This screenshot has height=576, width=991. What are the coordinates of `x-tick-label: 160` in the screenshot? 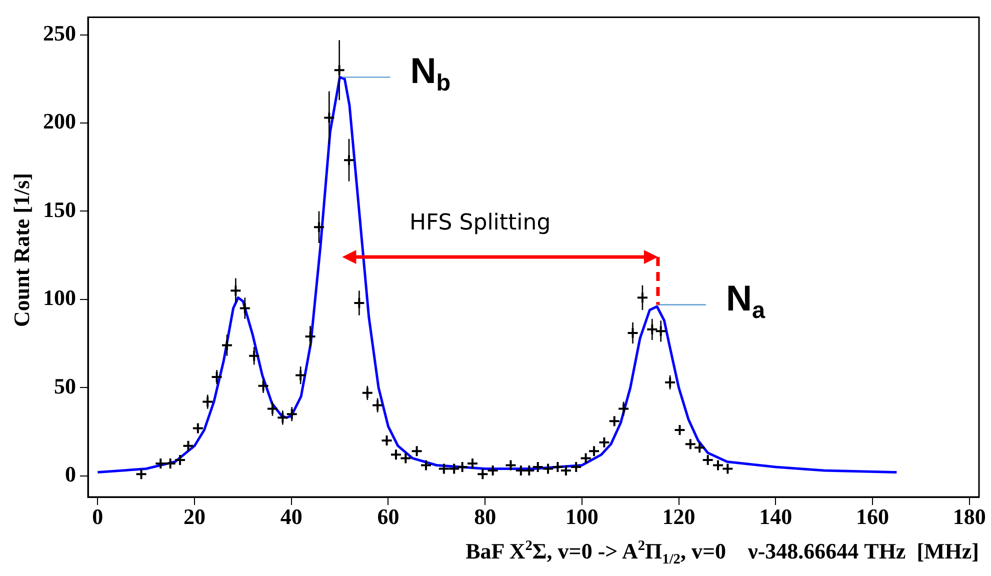 It's located at (872, 516).